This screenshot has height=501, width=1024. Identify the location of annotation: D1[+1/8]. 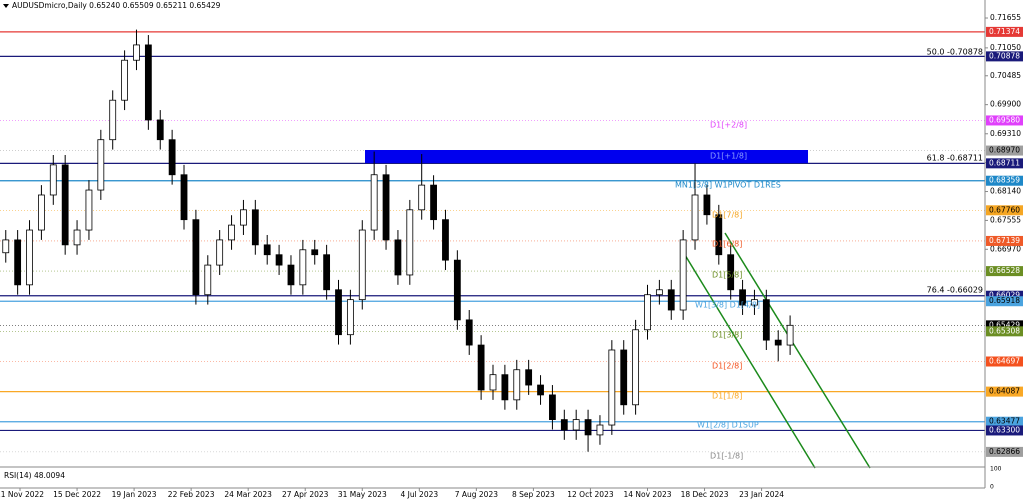
(728, 156).